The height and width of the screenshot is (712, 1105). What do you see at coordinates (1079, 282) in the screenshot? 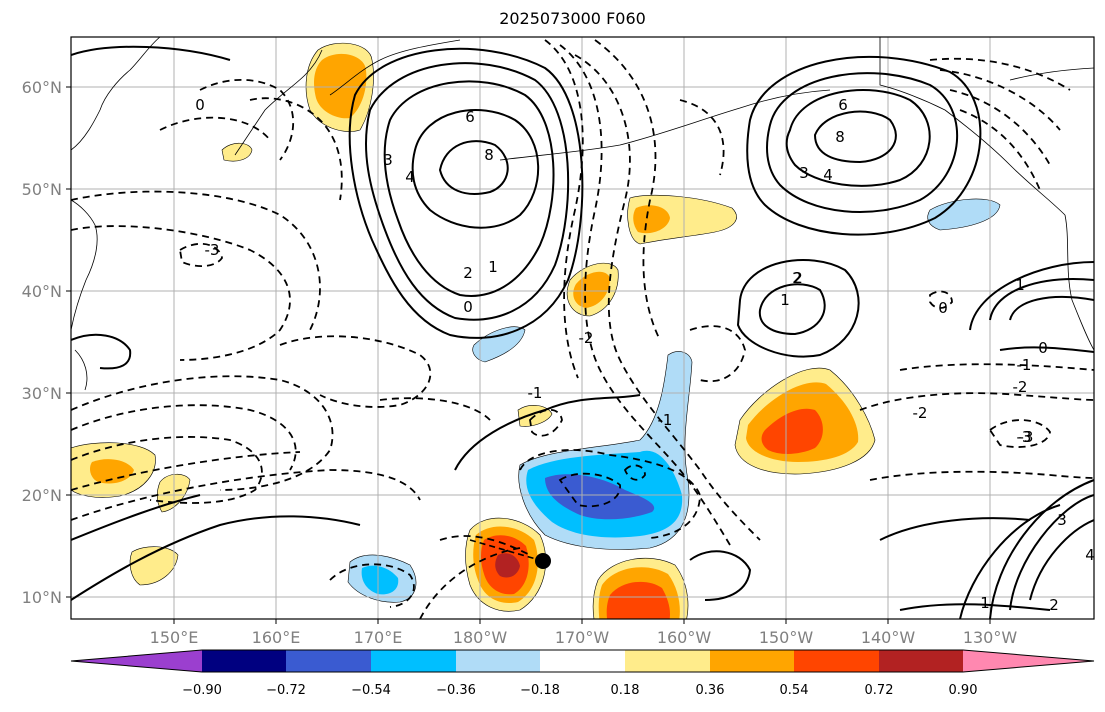
I see `coastline-na` at bounding box center [1079, 282].